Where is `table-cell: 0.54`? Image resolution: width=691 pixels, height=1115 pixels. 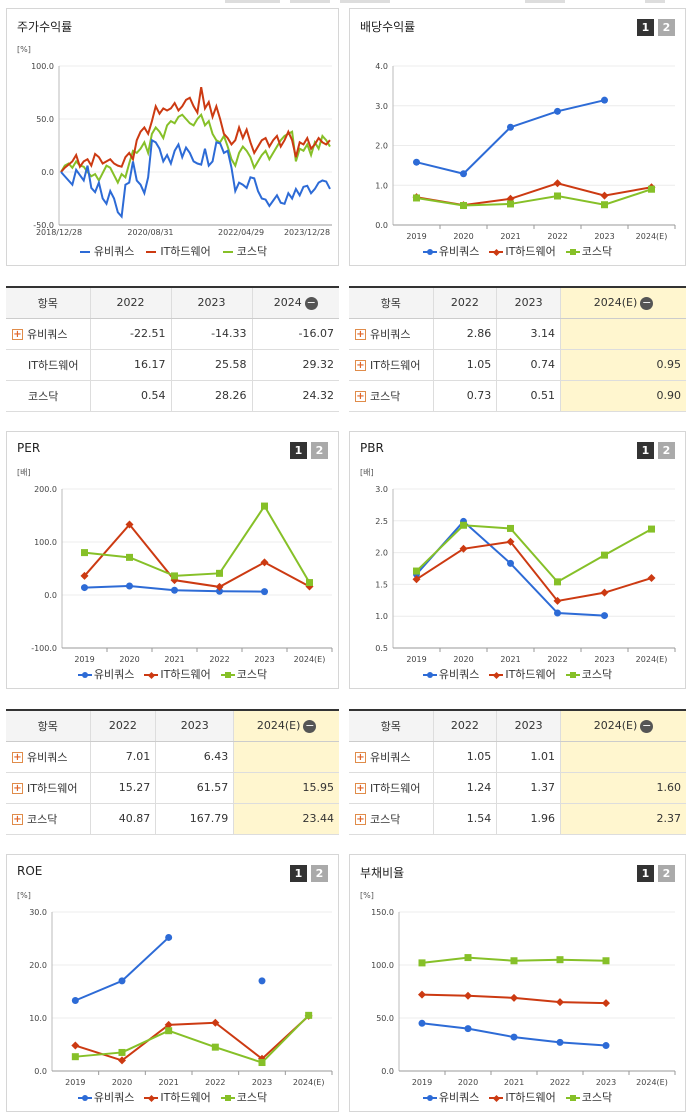
table-cell: 0.54 is located at coordinates (131, 396).